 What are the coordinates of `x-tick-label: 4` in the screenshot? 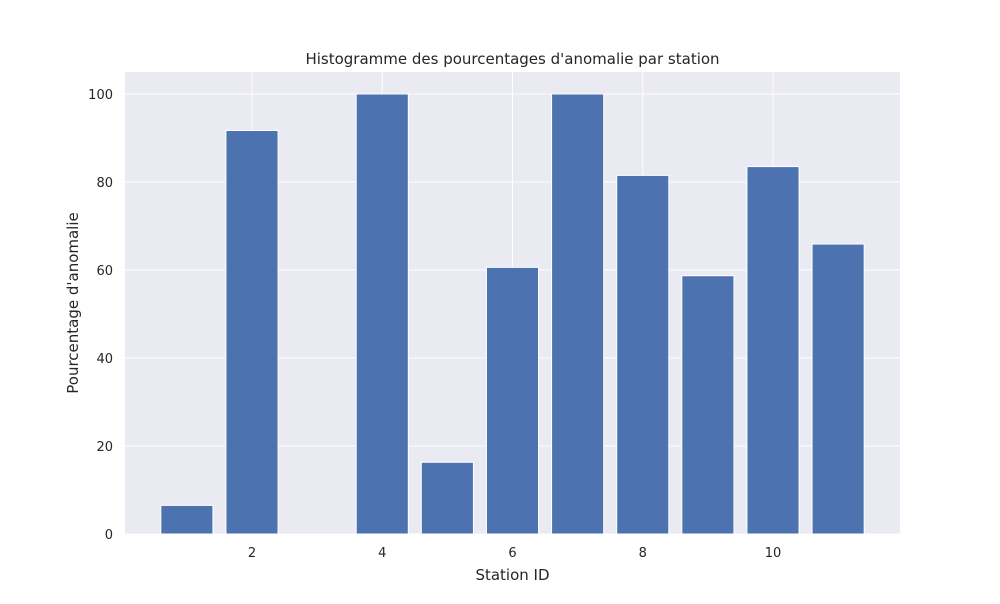 It's located at (382, 553).